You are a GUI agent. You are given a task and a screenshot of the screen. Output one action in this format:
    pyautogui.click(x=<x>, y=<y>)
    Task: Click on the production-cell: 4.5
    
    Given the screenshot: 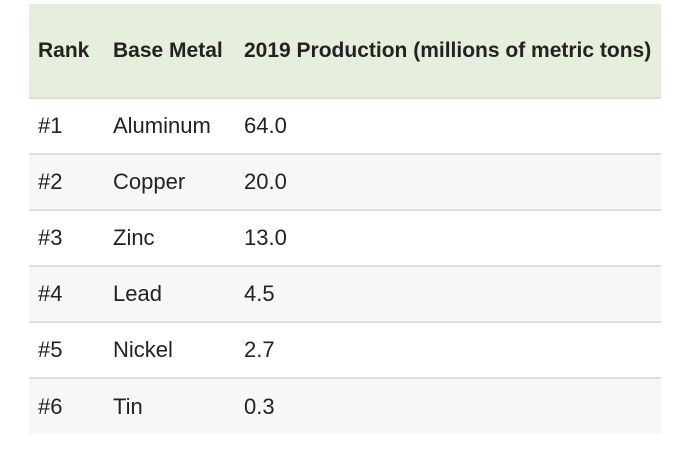 What is the action you would take?
    pyautogui.click(x=259, y=293)
    